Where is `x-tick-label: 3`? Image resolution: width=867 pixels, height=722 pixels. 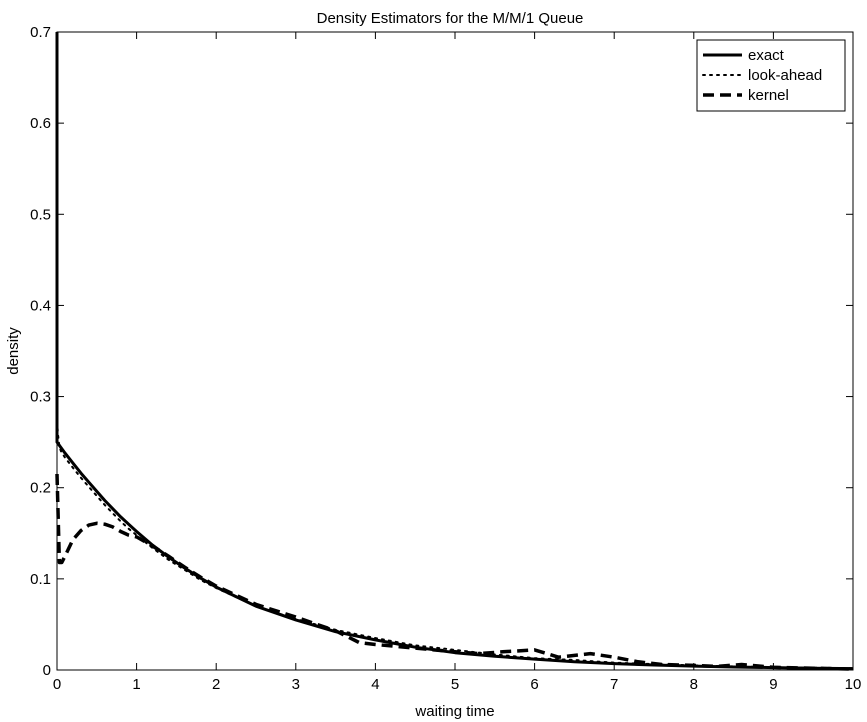 x-tick-label: 3 is located at coordinates (296, 684).